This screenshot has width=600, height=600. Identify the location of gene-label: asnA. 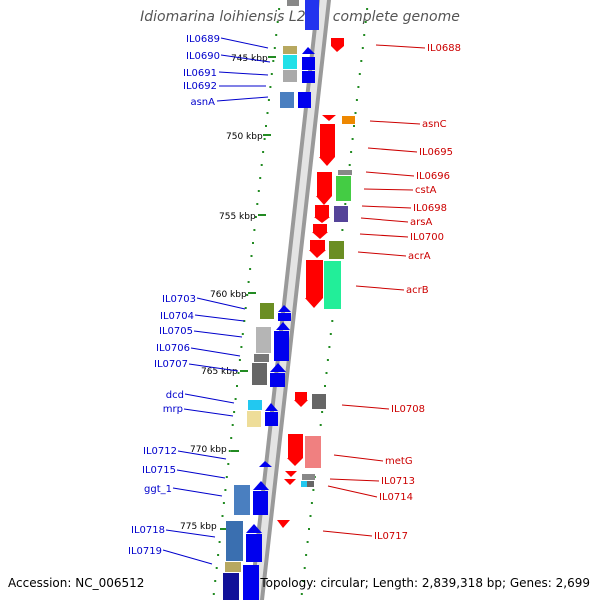
(202, 102).